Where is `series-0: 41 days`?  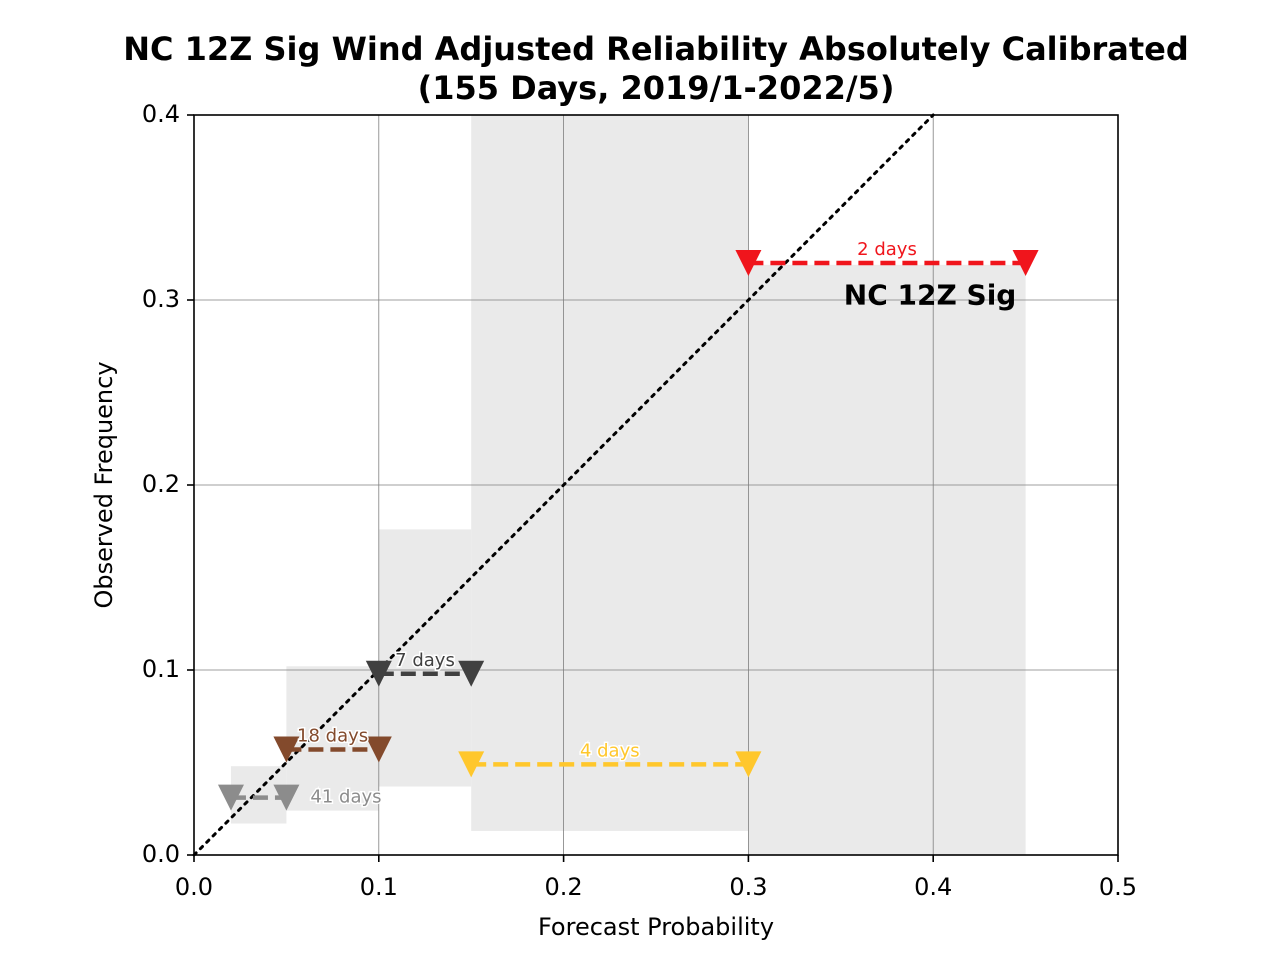
series-0: 41 days is located at coordinates (300, 797).